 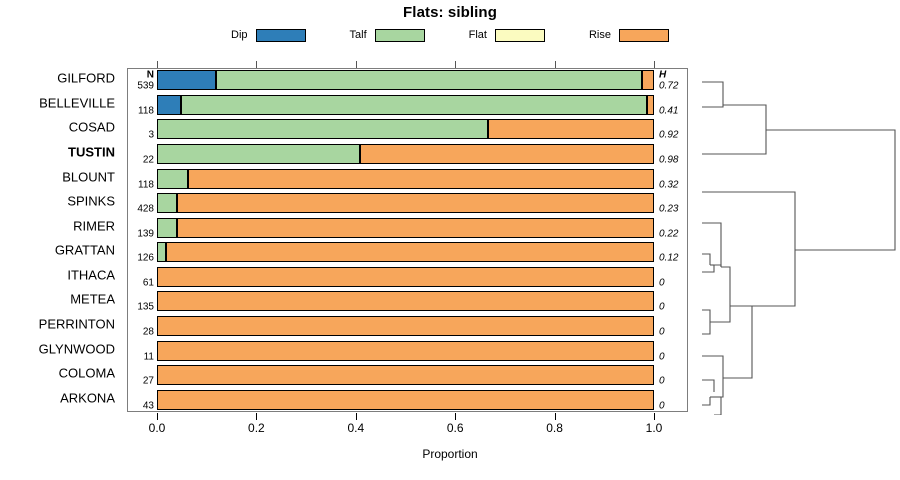 What do you see at coordinates (669, 86) in the screenshot?
I see `row-h-value: 0.72` at bounding box center [669, 86].